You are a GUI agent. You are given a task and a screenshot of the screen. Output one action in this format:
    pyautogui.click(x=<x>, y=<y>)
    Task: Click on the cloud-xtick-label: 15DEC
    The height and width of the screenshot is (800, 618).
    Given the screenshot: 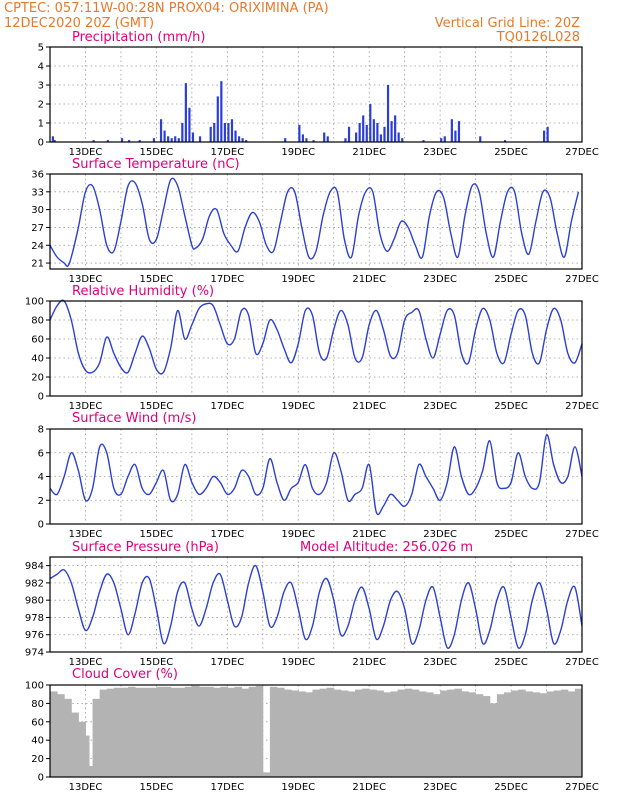 What is the action you would take?
    pyautogui.click(x=157, y=787)
    